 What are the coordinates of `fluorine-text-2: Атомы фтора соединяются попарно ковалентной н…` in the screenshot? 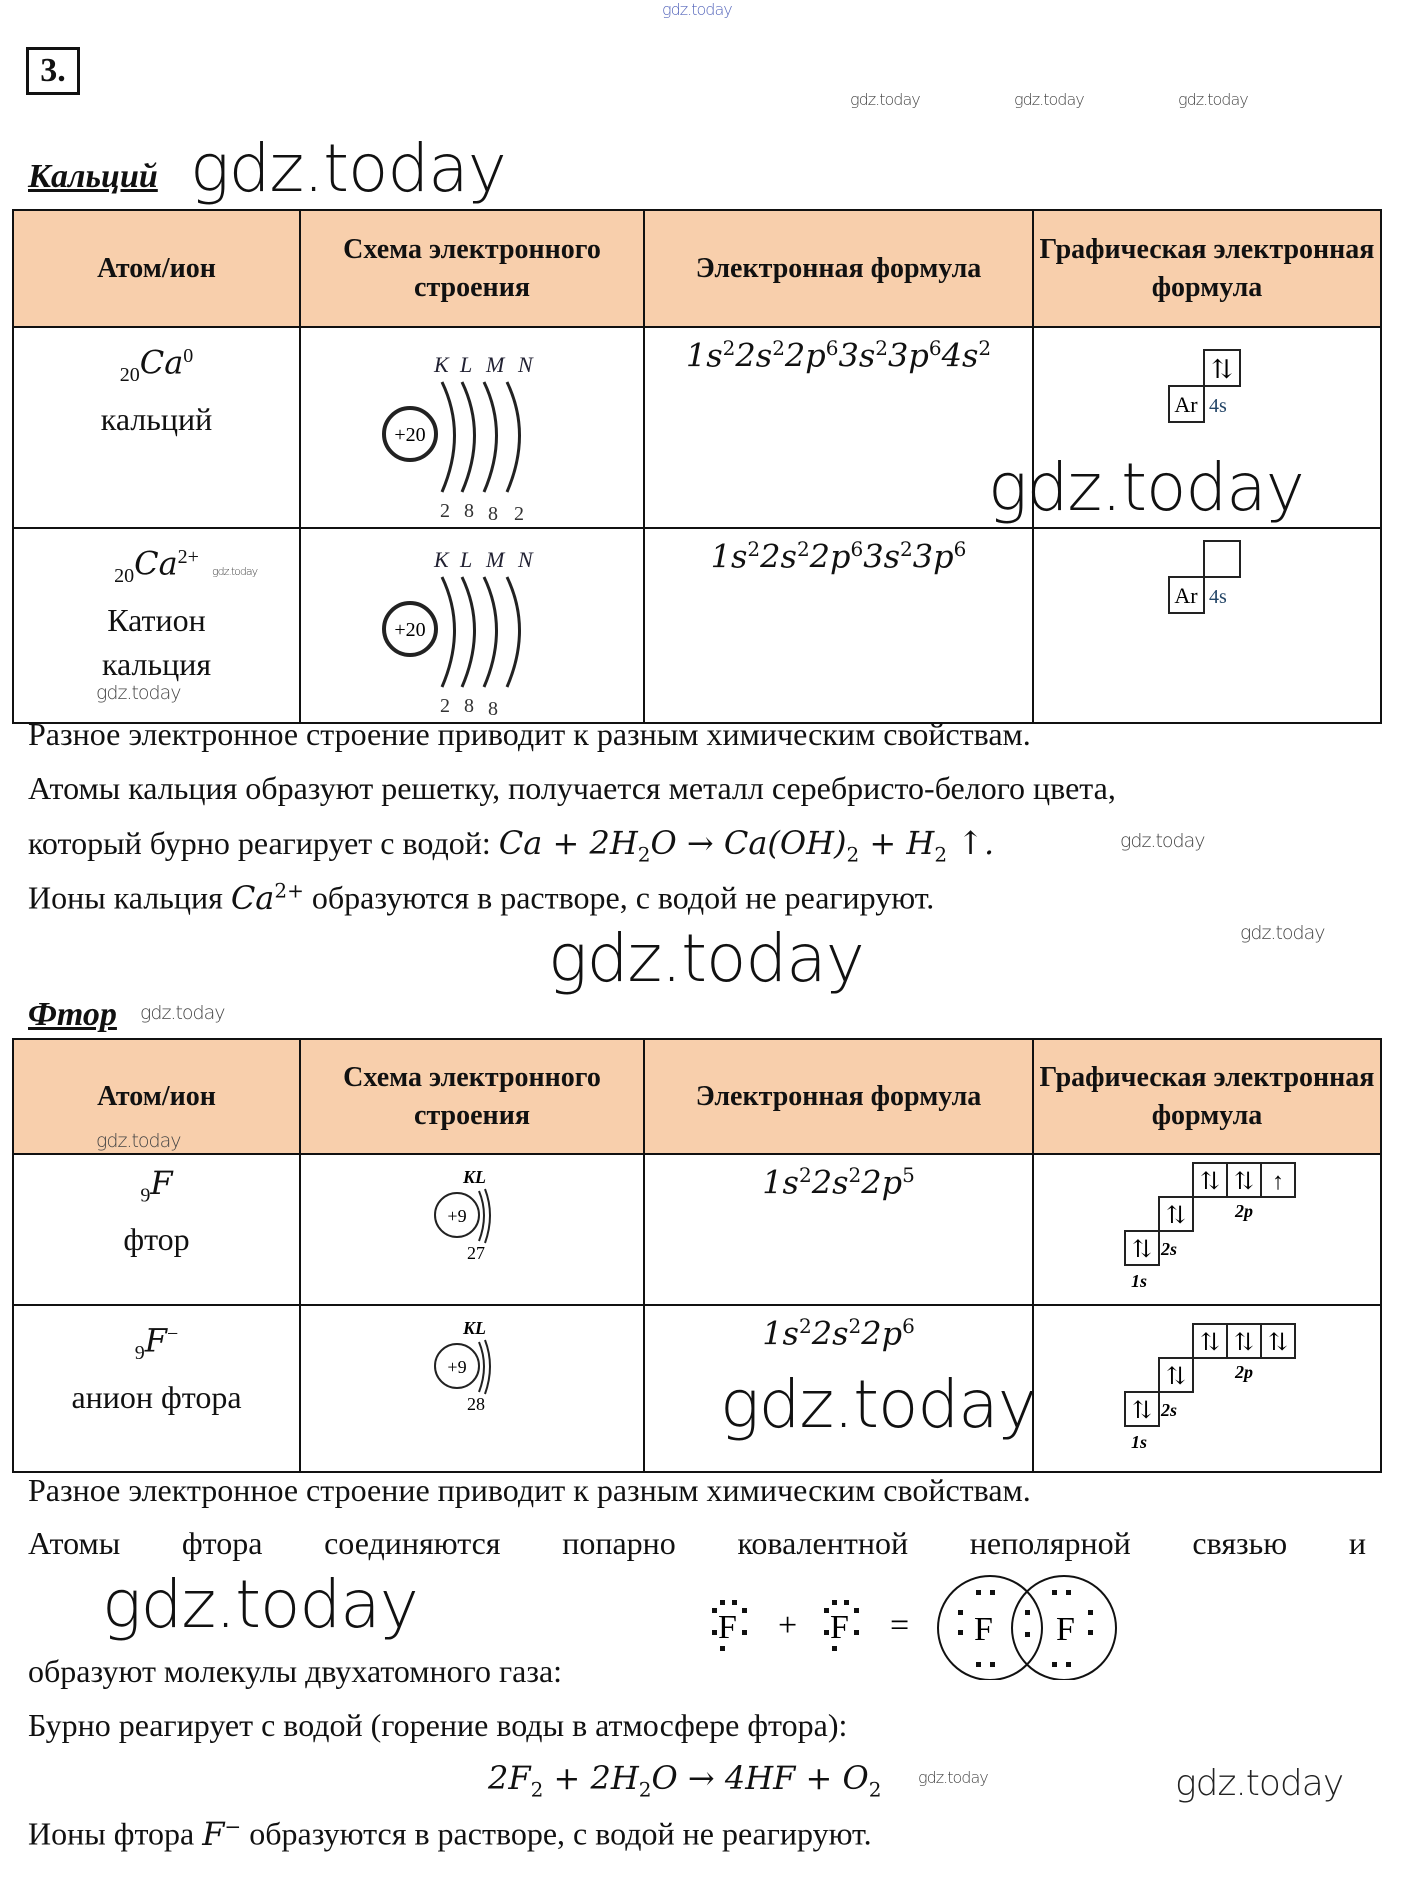 It's located at (697, 1543).